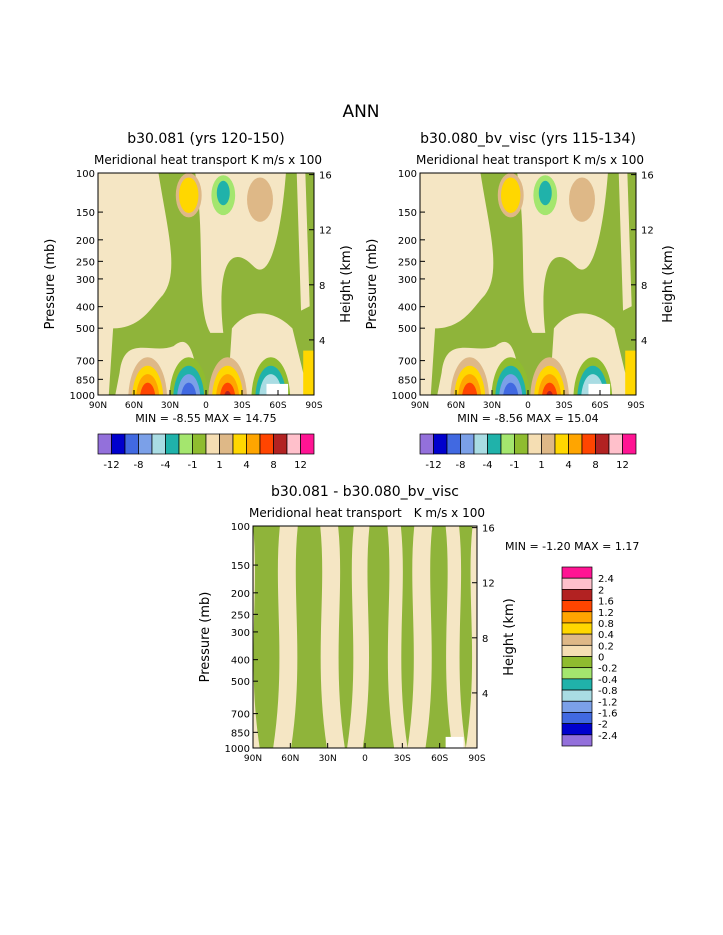  I want to click on colorbar-label: 1.6, so click(606, 602).